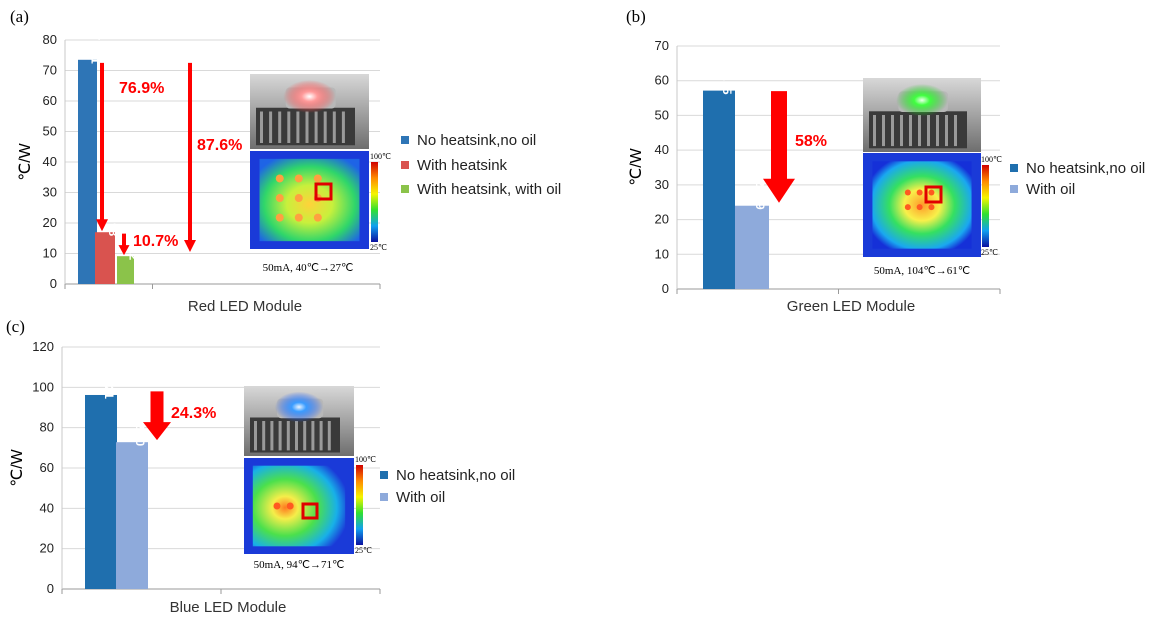 The height and width of the screenshot is (620, 1156). Describe the element at coordinates (96, 49) in the screenshot. I see `data-label: 73.51` at that location.